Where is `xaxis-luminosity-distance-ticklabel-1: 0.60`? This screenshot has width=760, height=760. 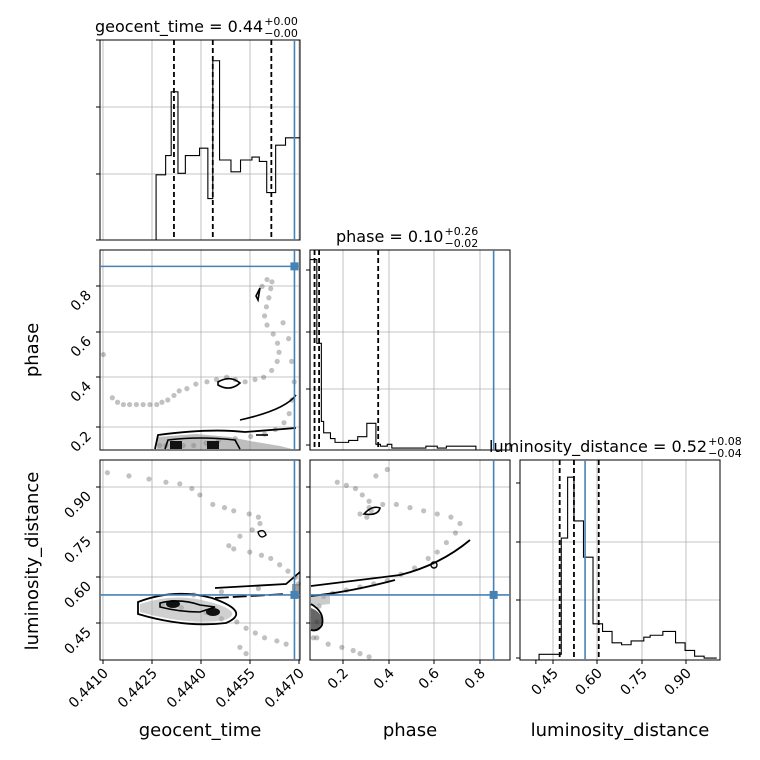 xaxis-luminosity-distance-ticklabel-1: 0.60 is located at coordinates (588, 682).